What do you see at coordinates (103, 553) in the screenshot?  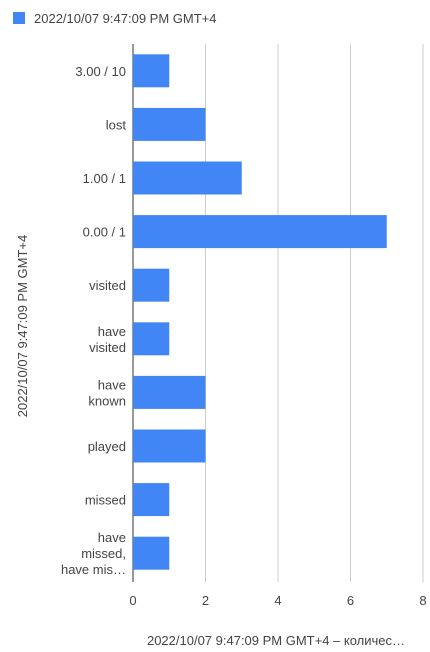 I see `category-label: missed,` at bounding box center [103, 553].